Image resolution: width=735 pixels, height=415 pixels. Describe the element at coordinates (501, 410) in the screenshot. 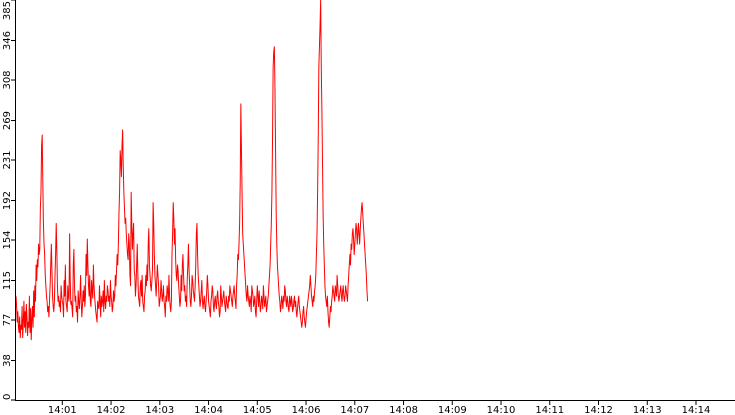

I see `x-tick-label: 14:10` at that location.